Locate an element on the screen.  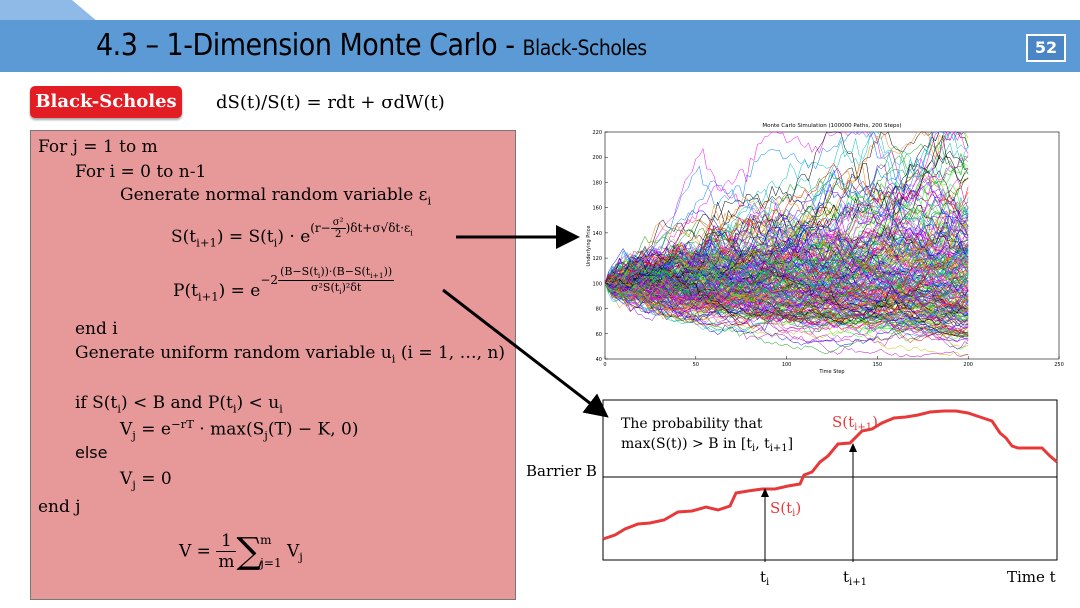
loop-i-end: end i is located at coordinates (96, 329).